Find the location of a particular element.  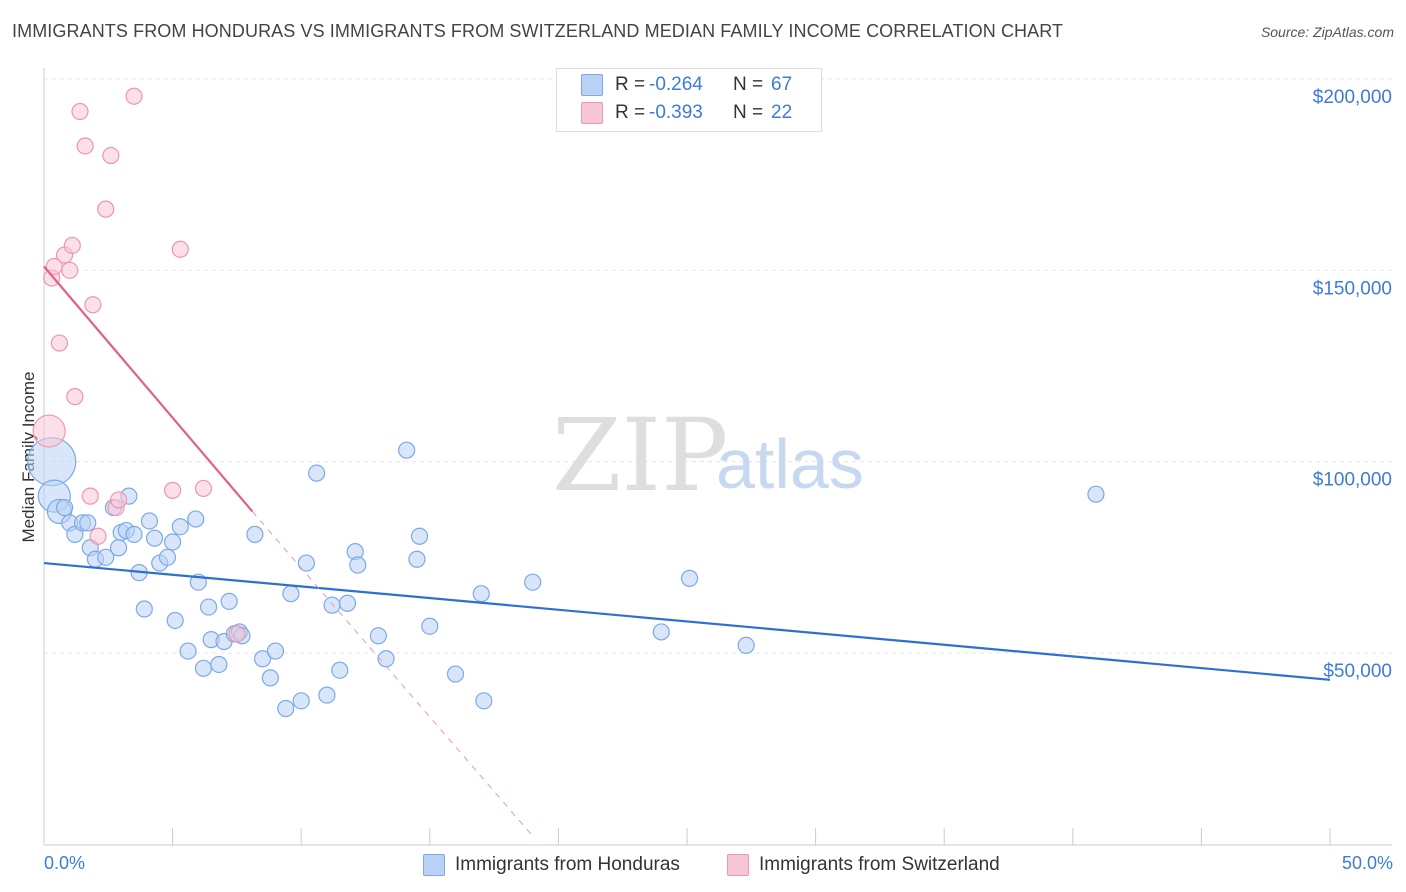

series-swatch-switzerland is located at coordinates (738, 865).